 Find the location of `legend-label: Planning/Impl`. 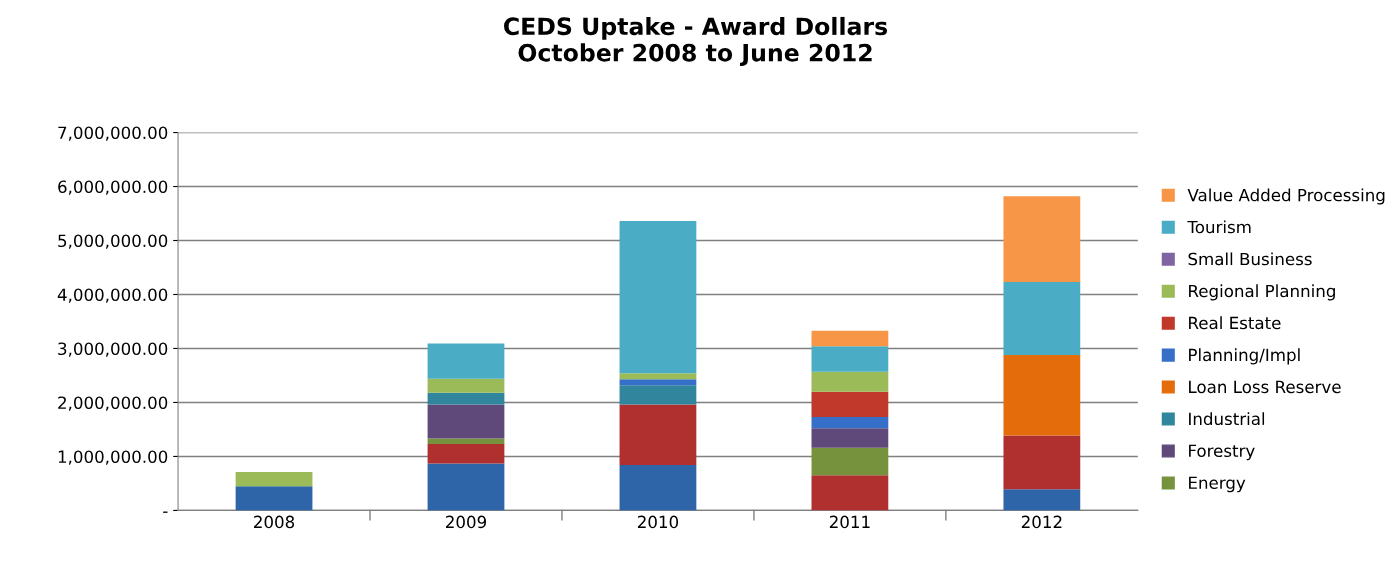

legend-label: Planning/Impl is located at coordinates (1244, 356).